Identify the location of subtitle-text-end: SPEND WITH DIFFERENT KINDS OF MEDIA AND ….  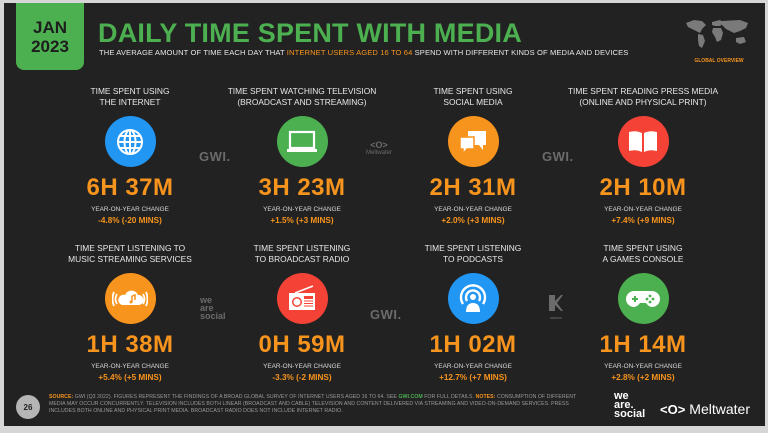
(520, 52).